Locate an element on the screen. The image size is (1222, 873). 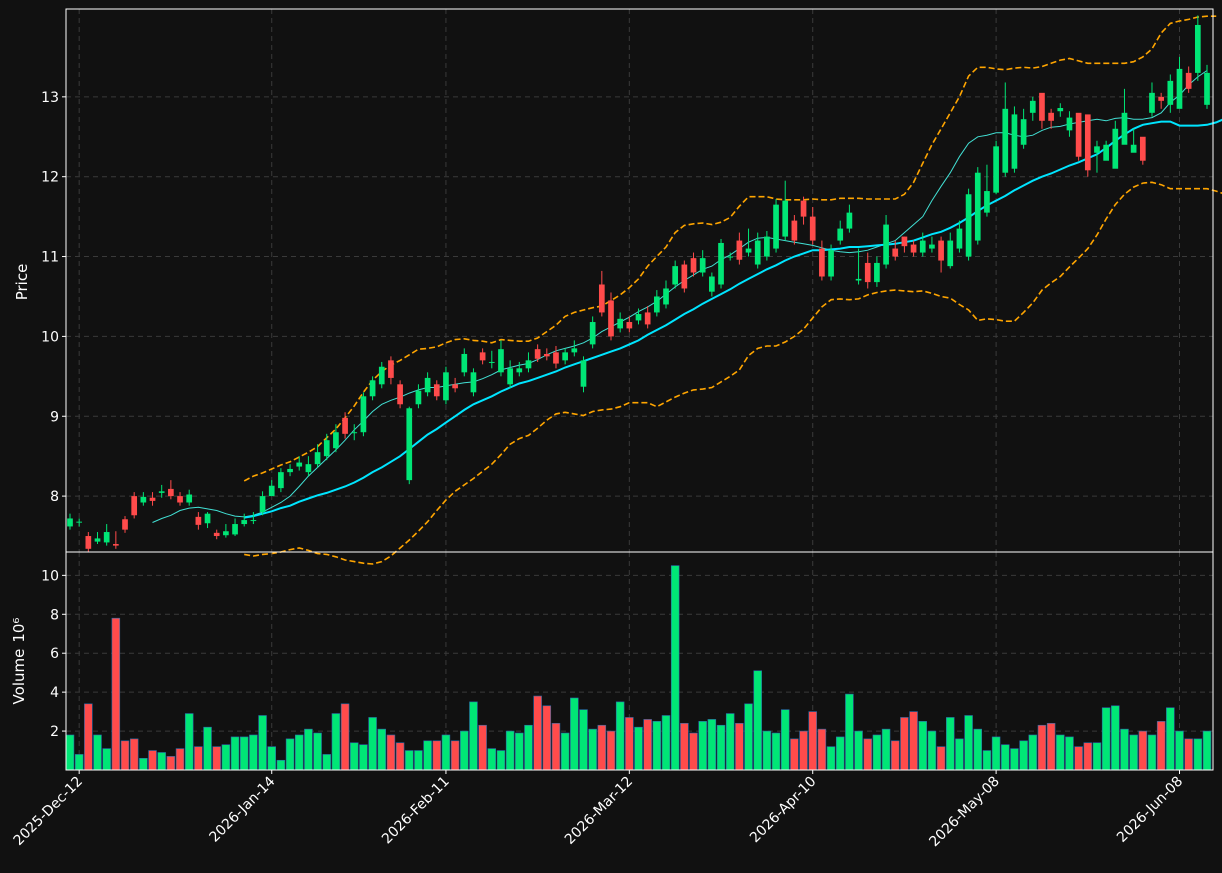
volume-tick-label: 2 is located at coordinates (54, 732).